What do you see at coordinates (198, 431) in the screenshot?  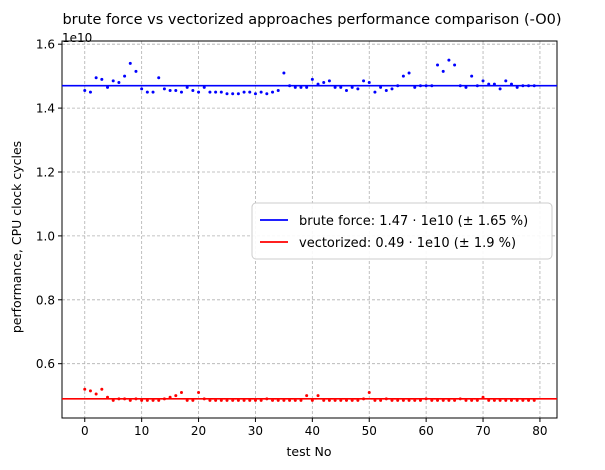 I see `x-tick-label: 20` at bounding box center [198, 431].